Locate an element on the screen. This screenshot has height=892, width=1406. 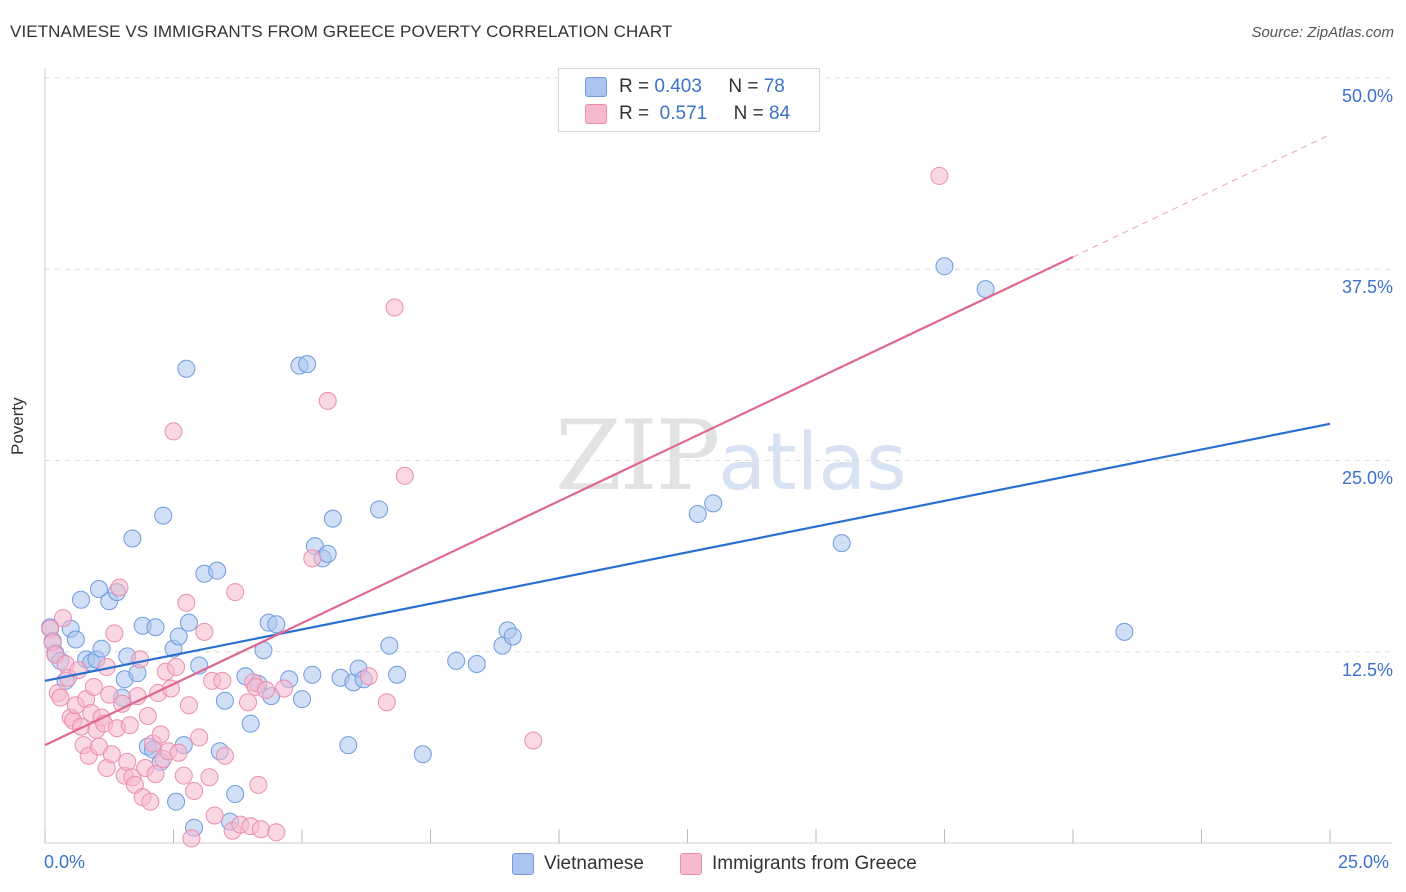
legend-r-value: 0.403 is located at coordinates (678, 86).